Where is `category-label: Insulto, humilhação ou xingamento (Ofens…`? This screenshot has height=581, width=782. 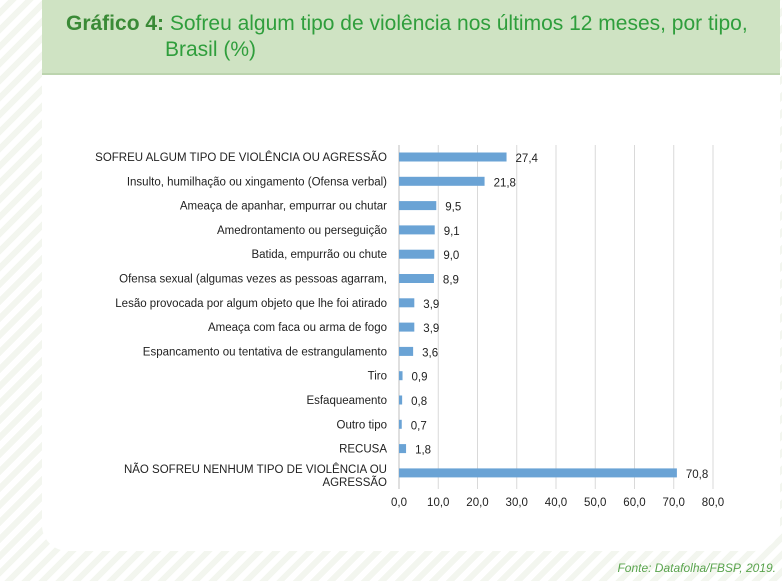
category-label: Insulto, humilhação ou xingamento (Ofens… is located at coordinates (257, 182).